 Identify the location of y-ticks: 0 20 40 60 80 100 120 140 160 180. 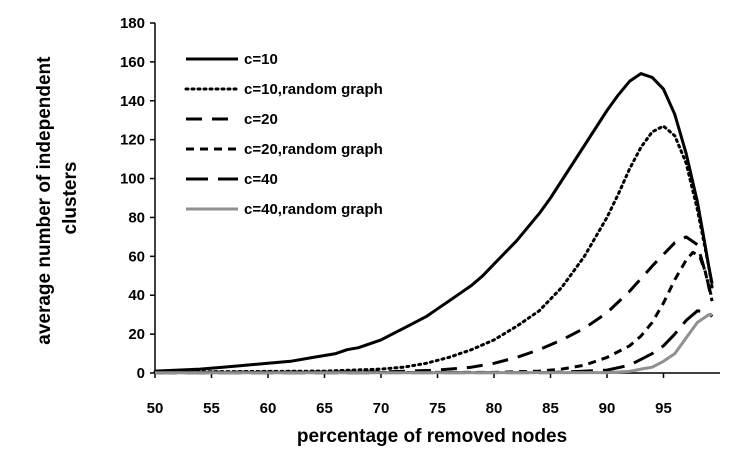
(137, 198).